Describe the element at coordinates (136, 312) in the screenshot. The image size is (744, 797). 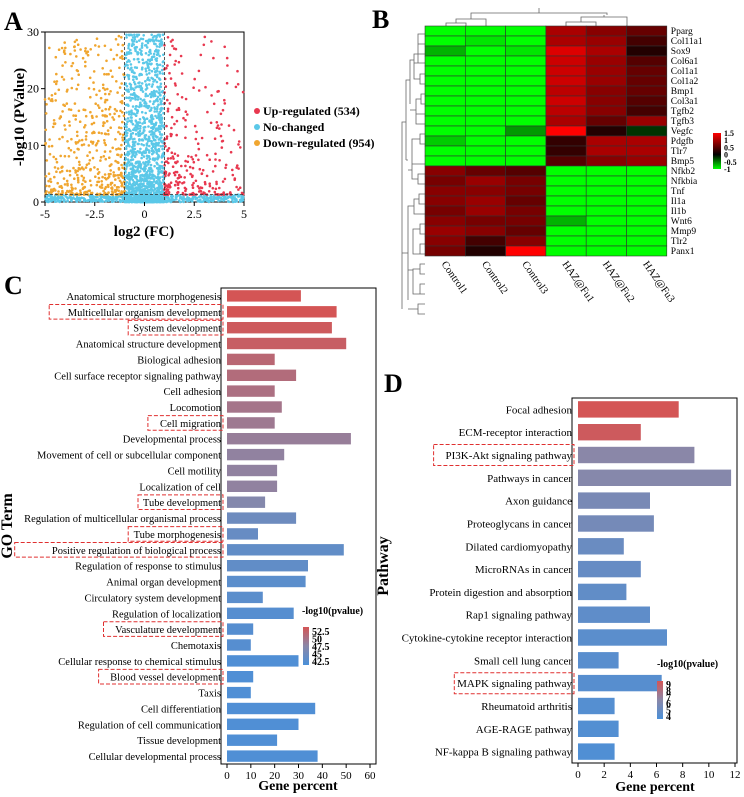
I see `go-highlight-box` at that location.